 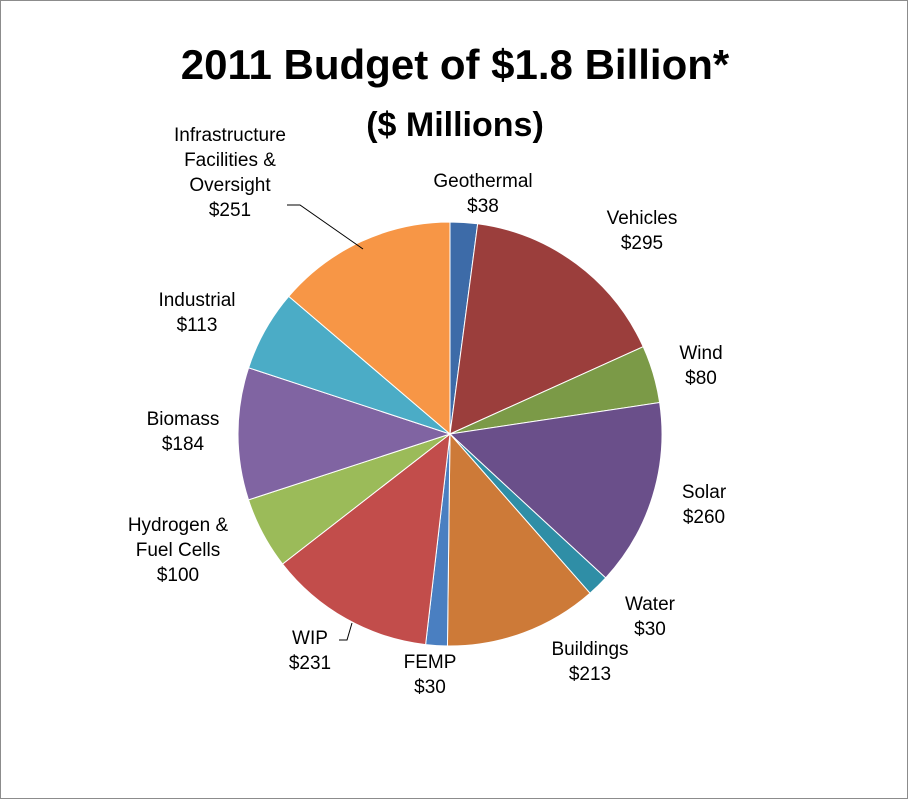 I want to click on pie-slice-biomass, so click(x=344, y=434).